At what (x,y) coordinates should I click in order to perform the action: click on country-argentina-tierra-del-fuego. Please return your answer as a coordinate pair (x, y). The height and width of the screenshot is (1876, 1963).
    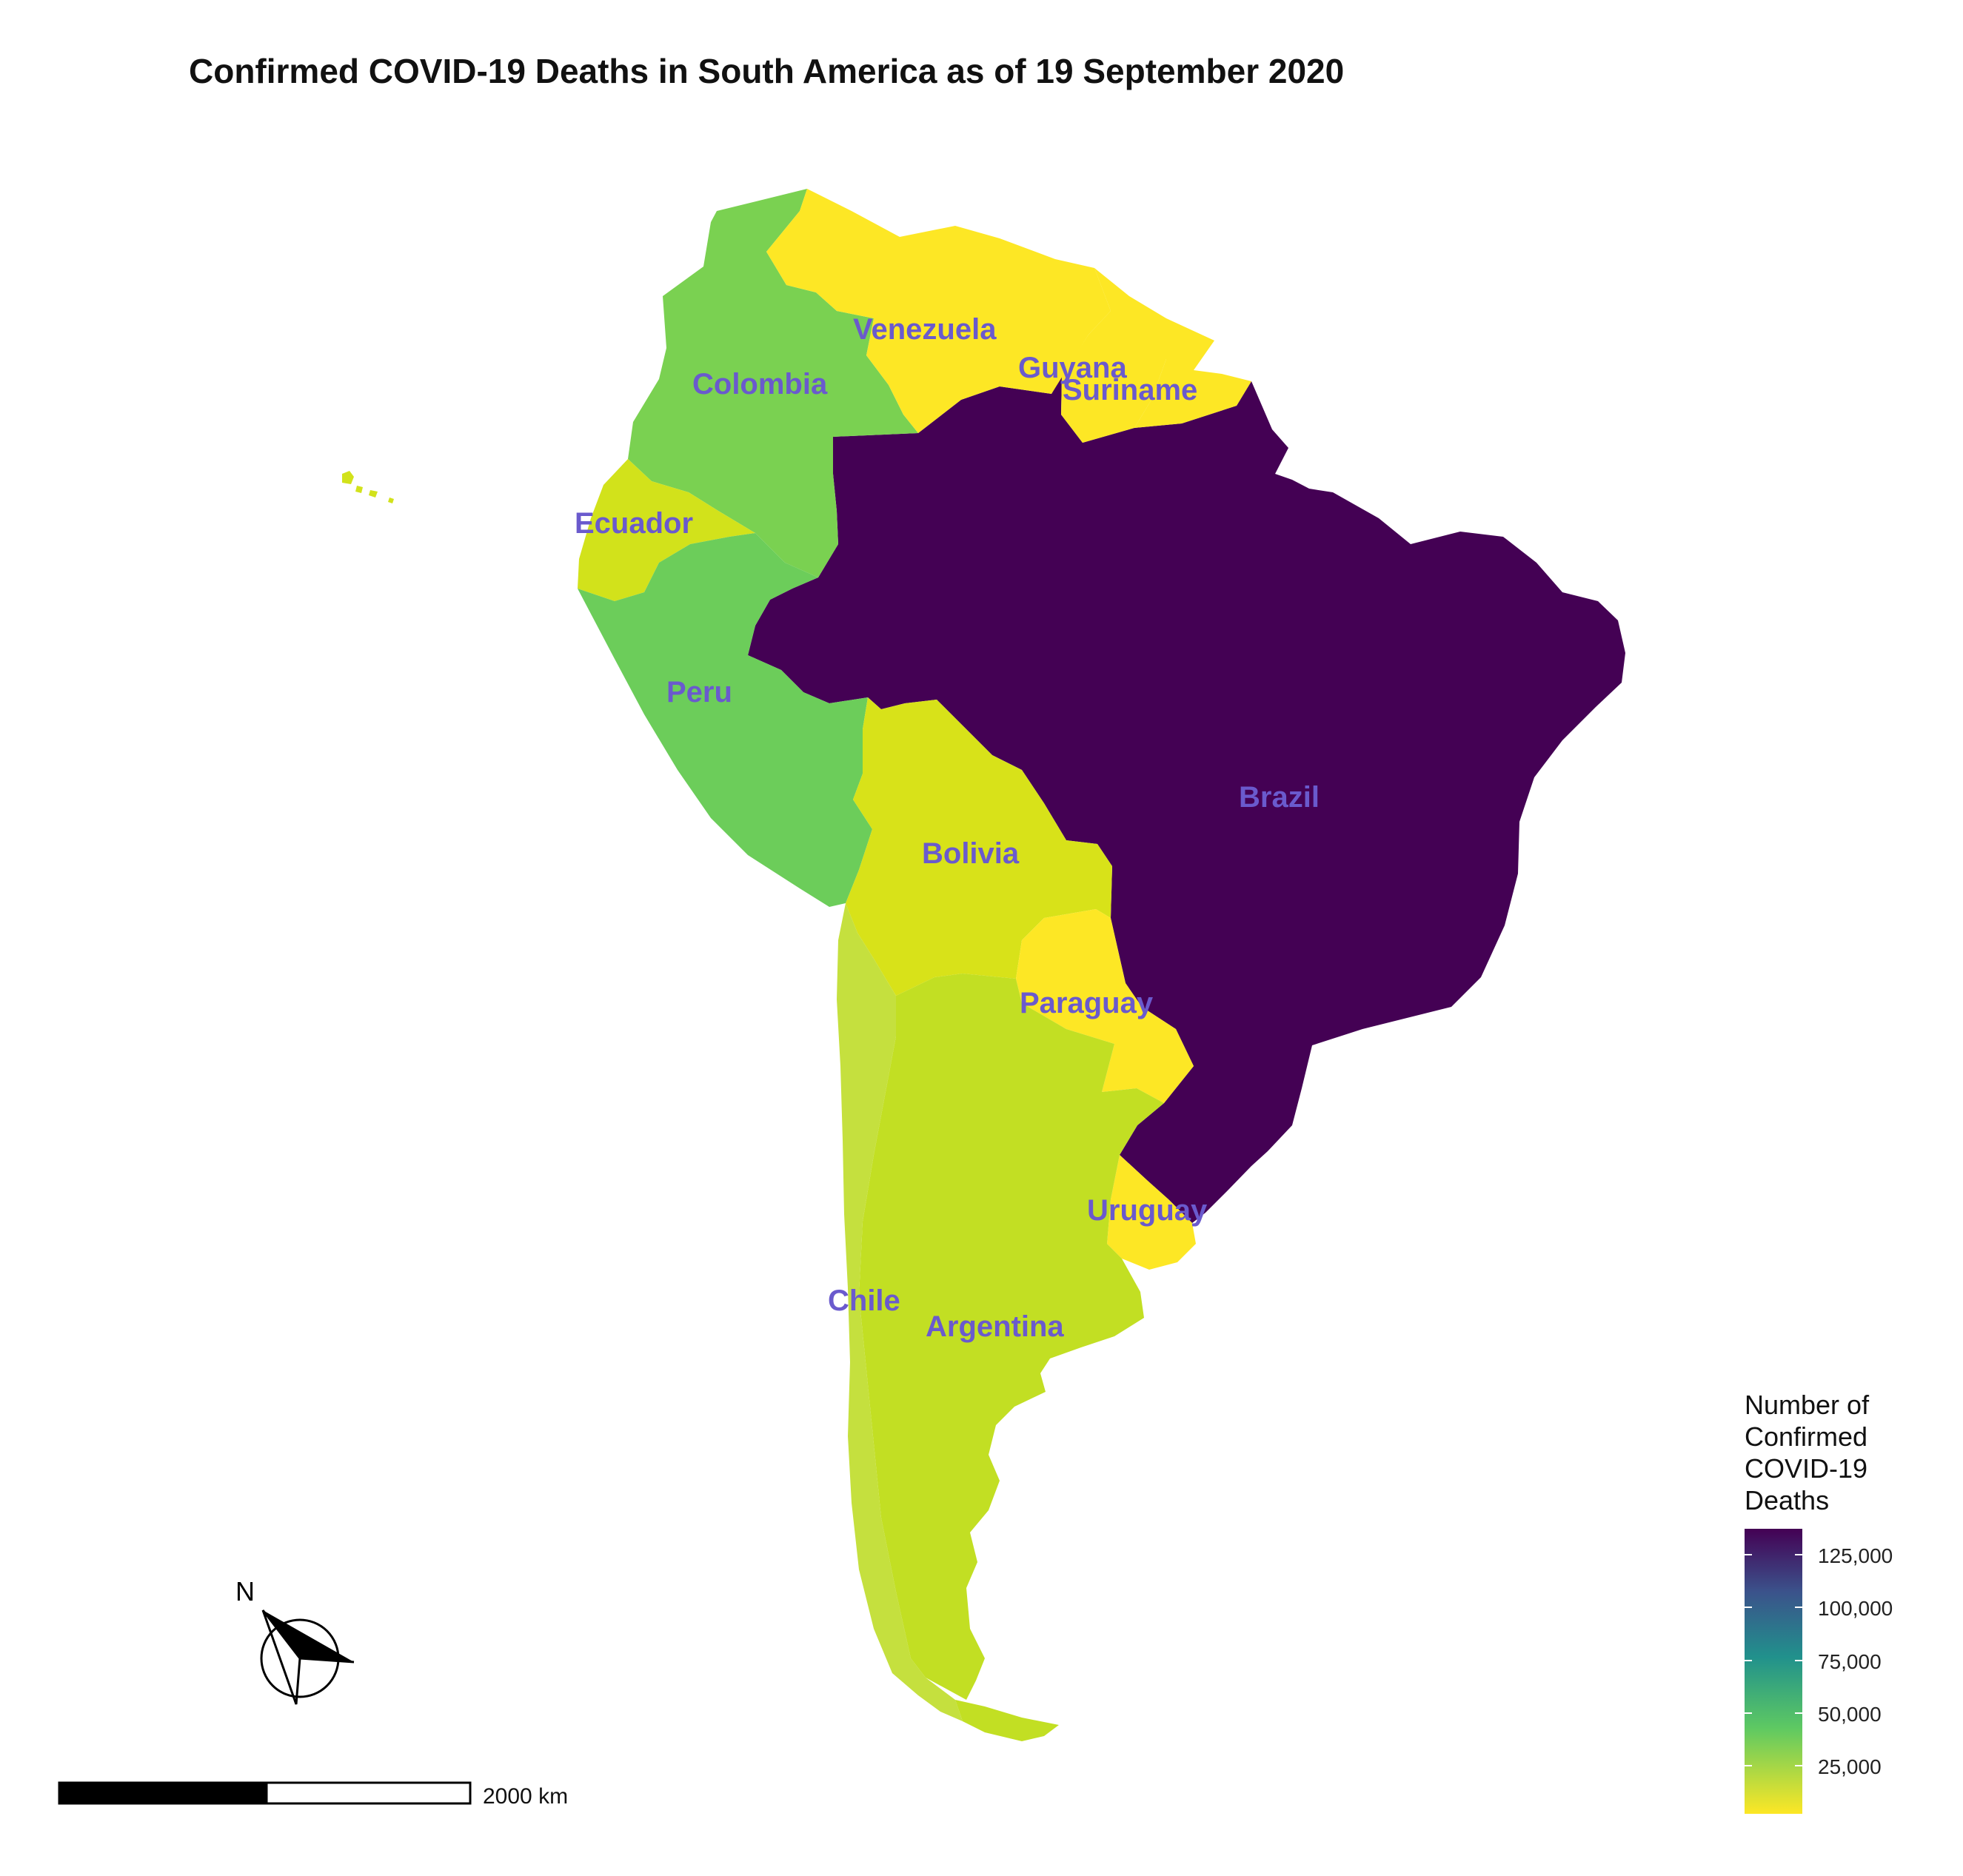
    Looking at the image, I should click on (1007, 1721).